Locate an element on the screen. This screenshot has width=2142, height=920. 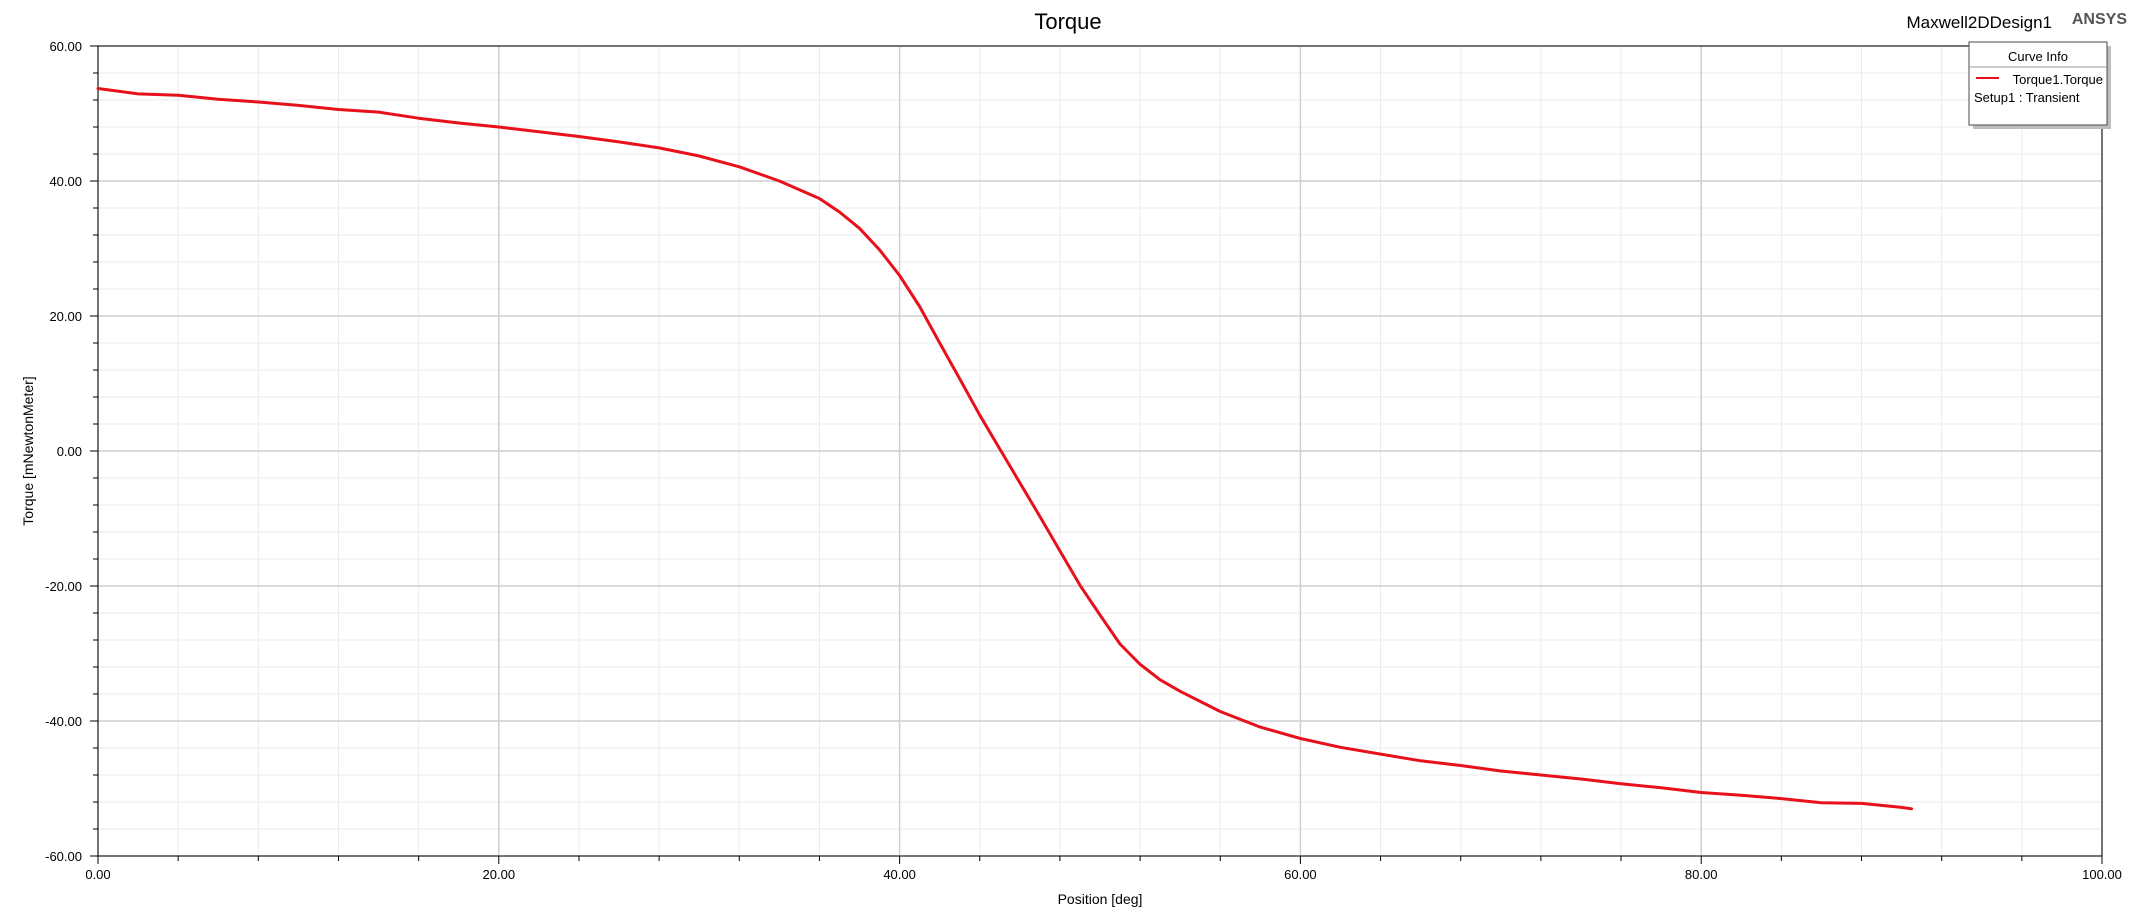
x-axis-tick-labels: 0.00 20.00 40.00 60.00 80.00 100.00 is located at coordinates (1103, 874).